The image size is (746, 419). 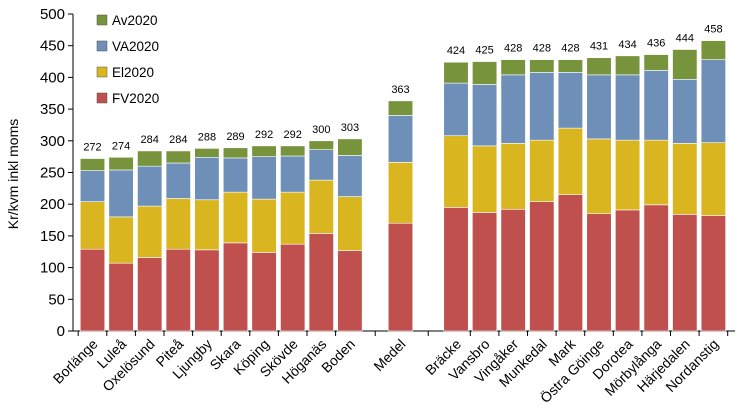 What do you see at coordinates (121, 146) in the screenshot?
I see `total-label: 274` at bounding box center [121, 146].